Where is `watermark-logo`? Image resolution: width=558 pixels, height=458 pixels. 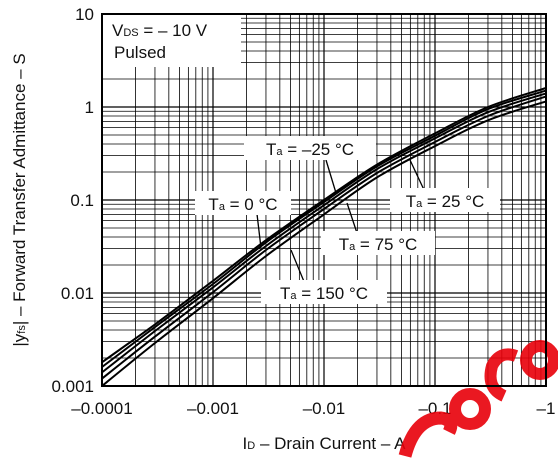
watermark-logo is located at coordinates (478, 399).